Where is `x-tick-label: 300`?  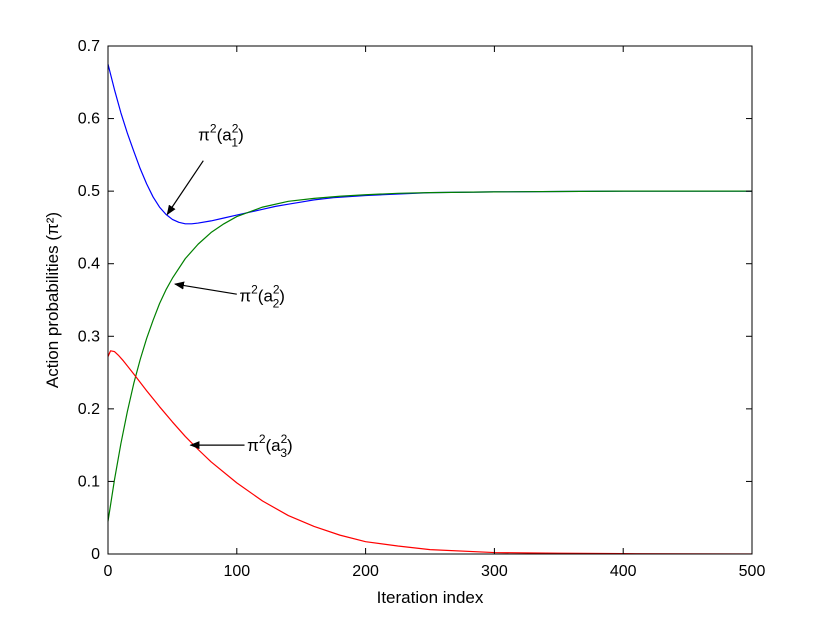
x-tick-label: 300 is located at coordinates (494, 571).